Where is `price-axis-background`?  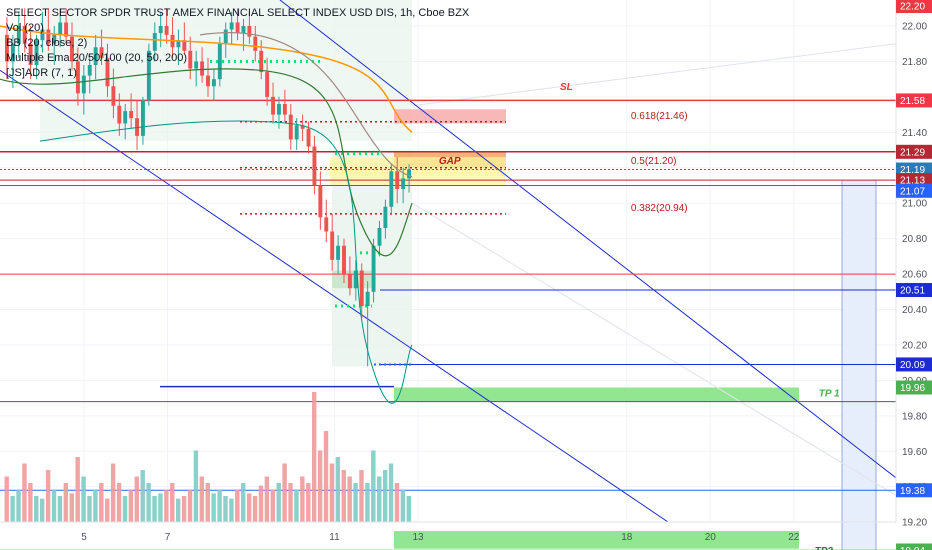
price-axis-background is located at coordinates (914, 275).